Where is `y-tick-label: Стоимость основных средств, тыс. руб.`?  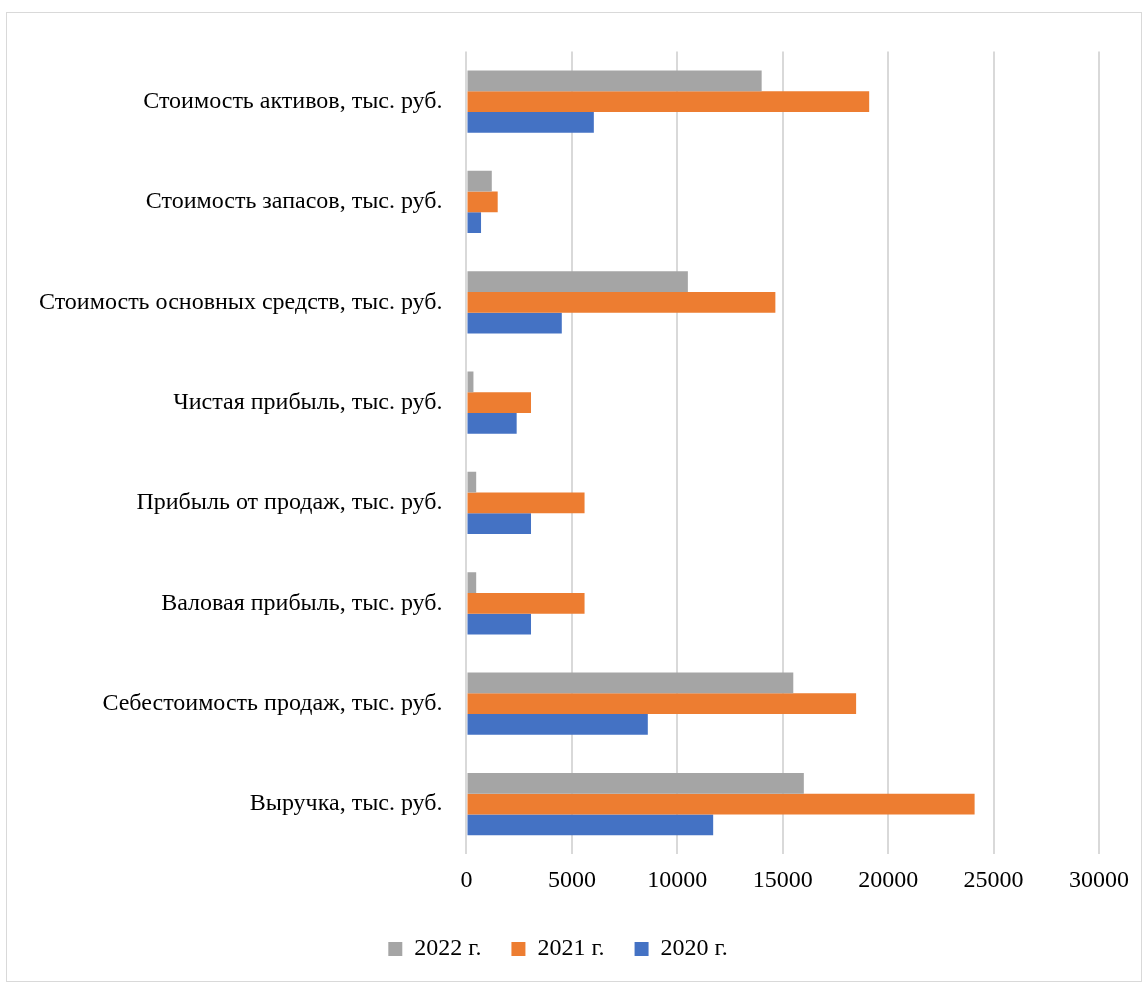 y-tick-label: Стоимость основных средств, тыс. руб. is located at coordinates (240, 300).